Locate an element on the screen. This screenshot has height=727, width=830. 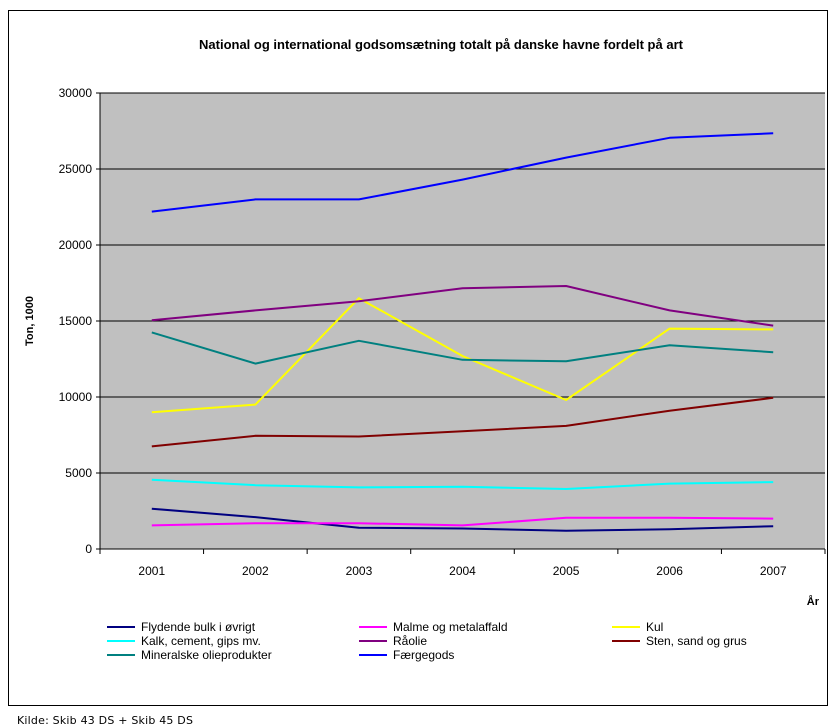
y-tick-label: 20000 is located at coordinates (76, 245).